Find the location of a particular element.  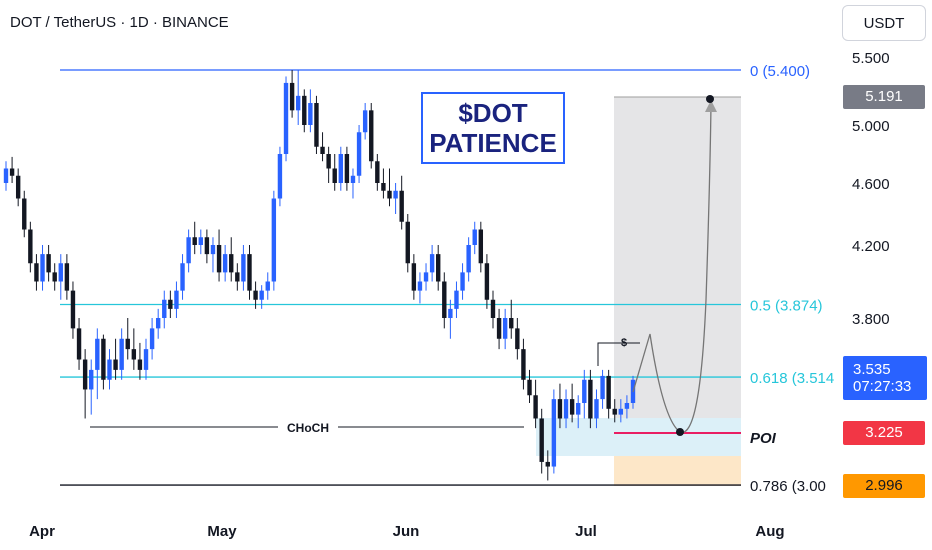

poi-label: POI is located at coordinates (763, 438).